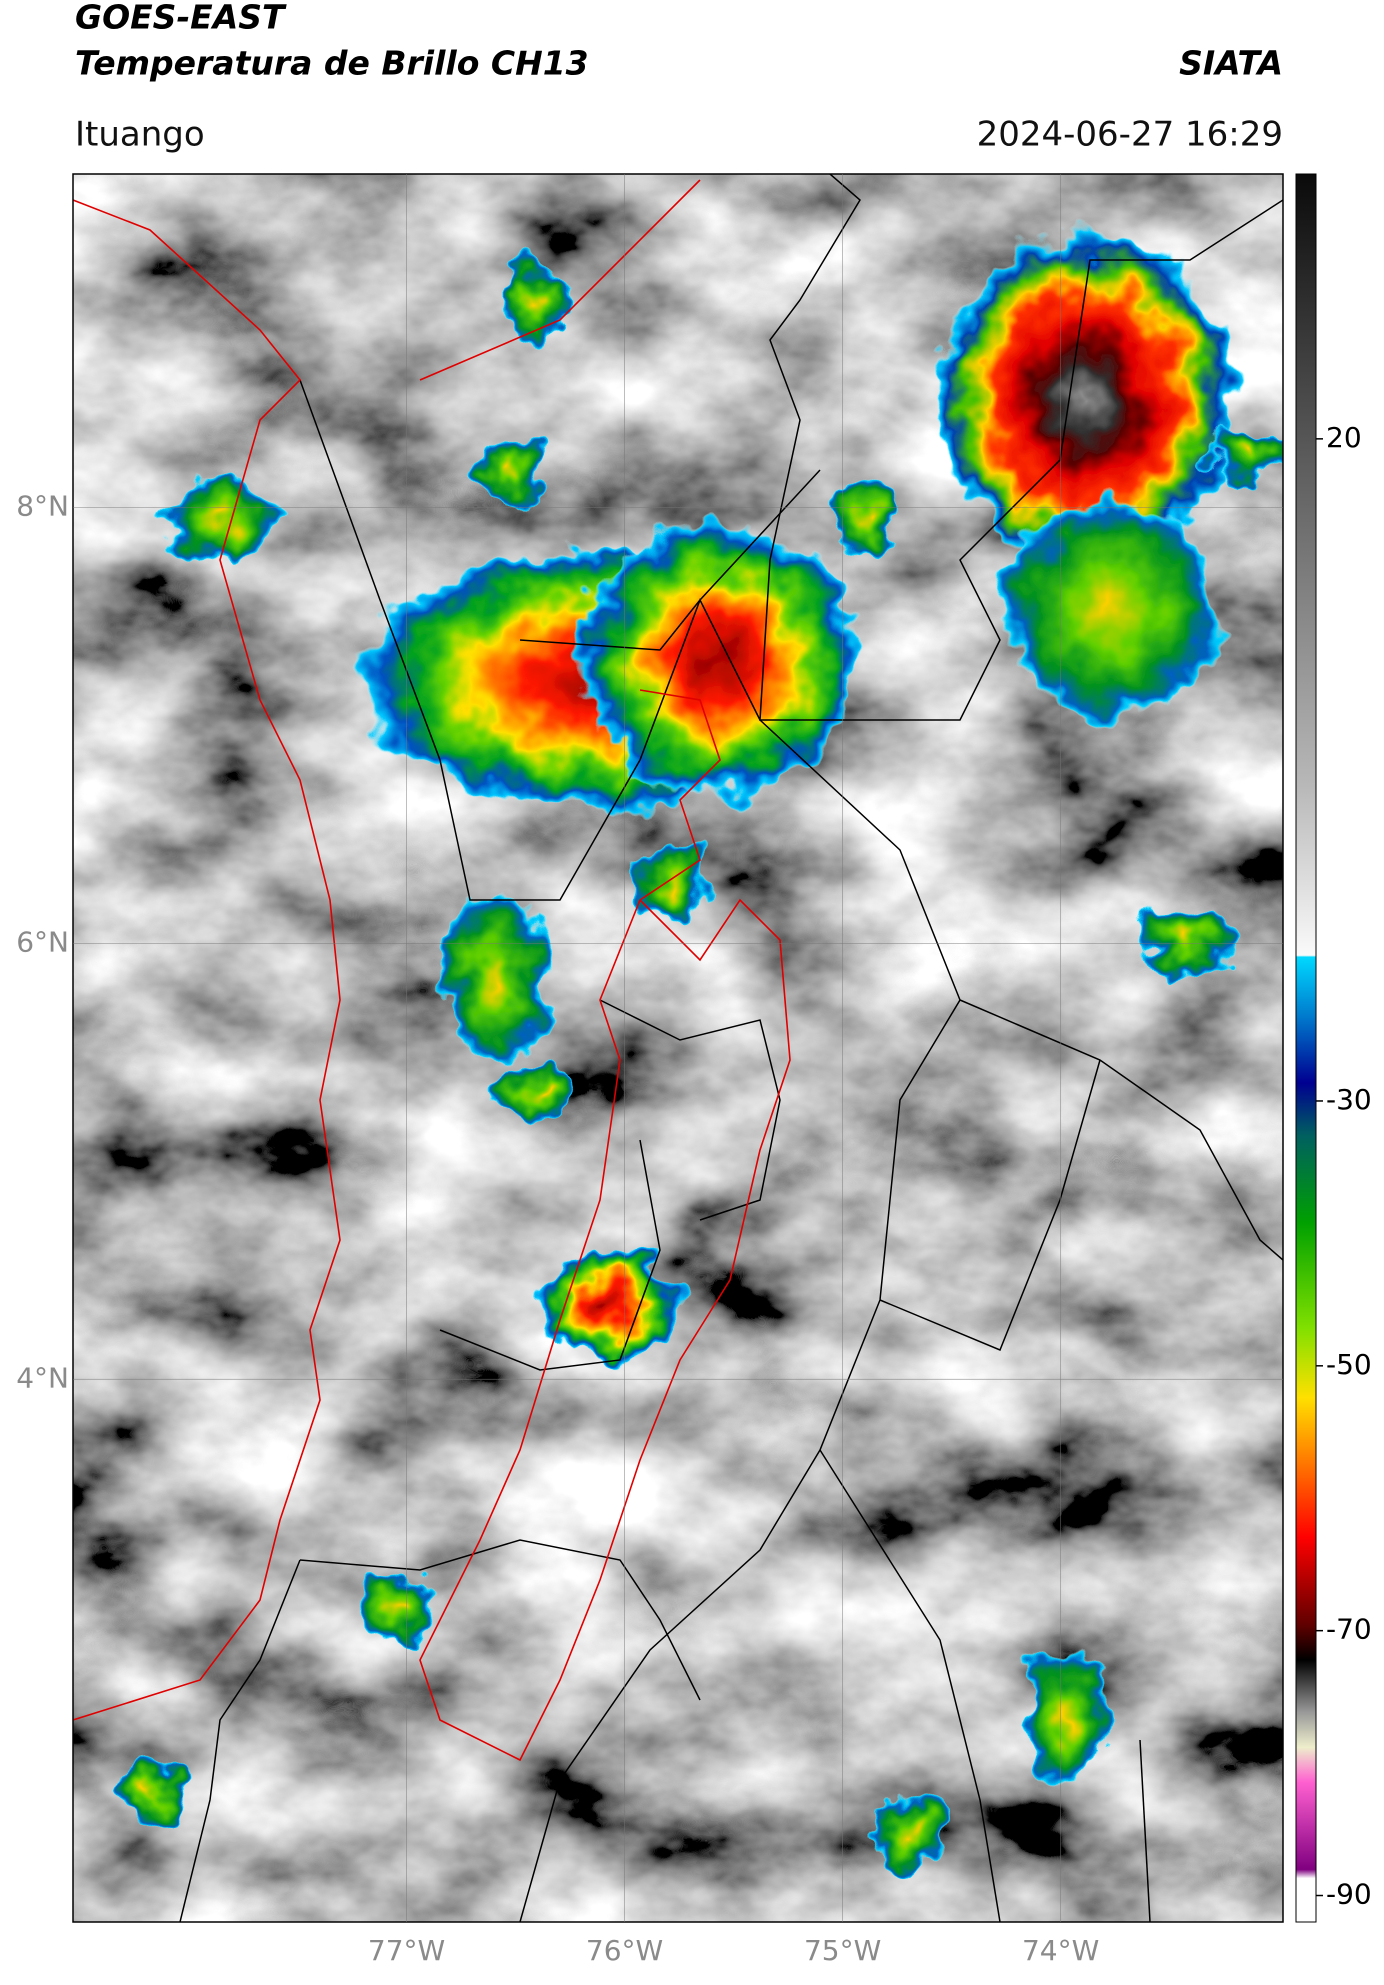 This screenshot has width=1384, height=1985. Describe the element at coordinates (842, 1950) in the screenshot. I see `lon-tick-label: 75°W` at that location.